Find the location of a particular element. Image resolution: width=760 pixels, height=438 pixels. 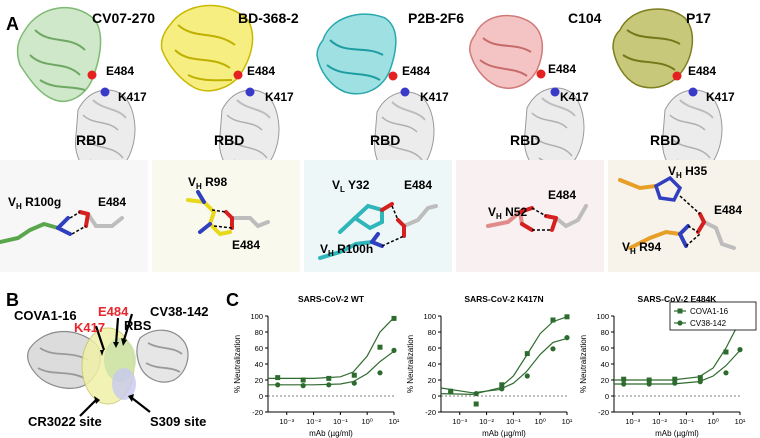

residue-label: VL Y32 is located at coordinates (351, 186).